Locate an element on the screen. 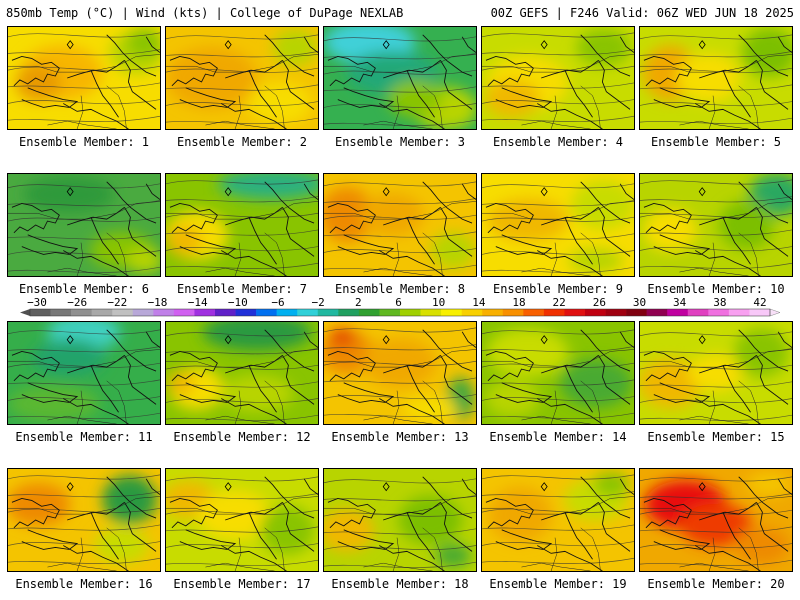 This screenshot has width=800, height=600. ensemble-member-20-map is located at coordinates (716, 520).